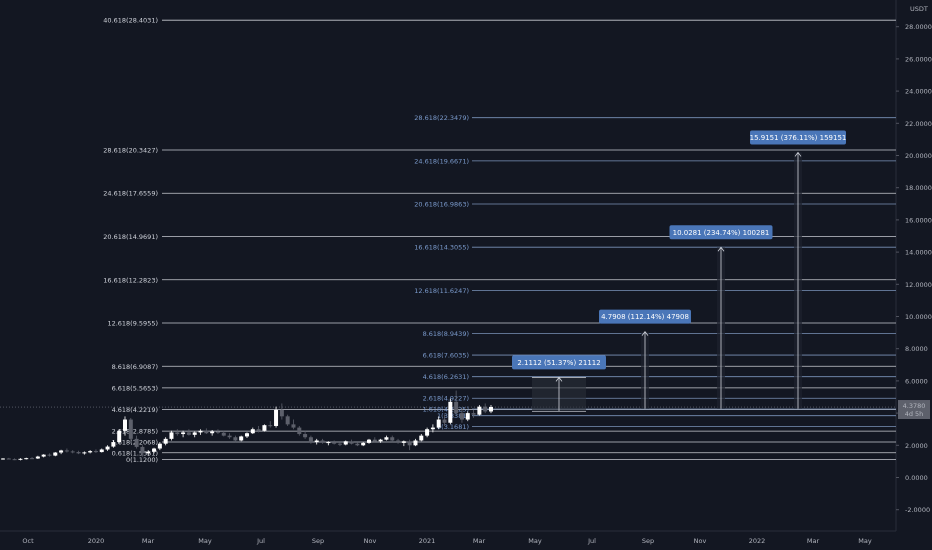  What do you see at coordinates (427, 541) in the screenshot?
I see `x-tick-label: 2021` at bounding box center [427, 541].